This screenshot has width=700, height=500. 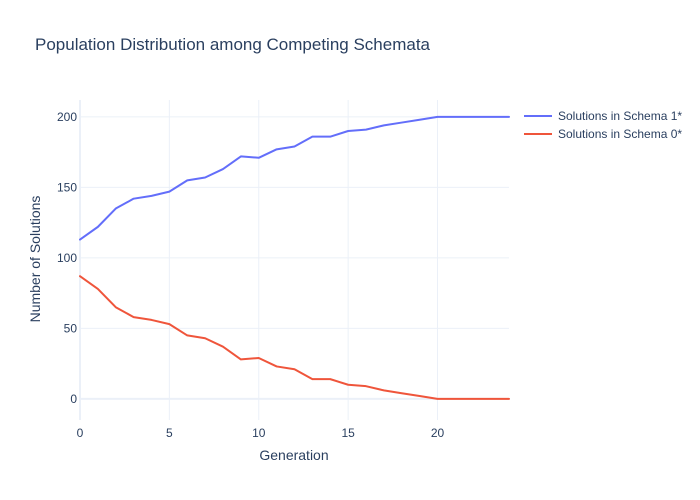 I want to click on x-tick-label: 5, so click(x=169, y=433).